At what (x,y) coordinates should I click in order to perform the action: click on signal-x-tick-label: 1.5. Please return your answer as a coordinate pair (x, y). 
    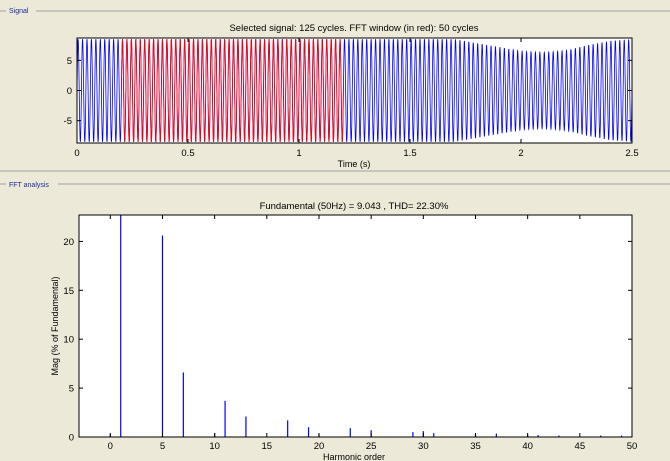
    Looking at the image, I should click on (409, 153).